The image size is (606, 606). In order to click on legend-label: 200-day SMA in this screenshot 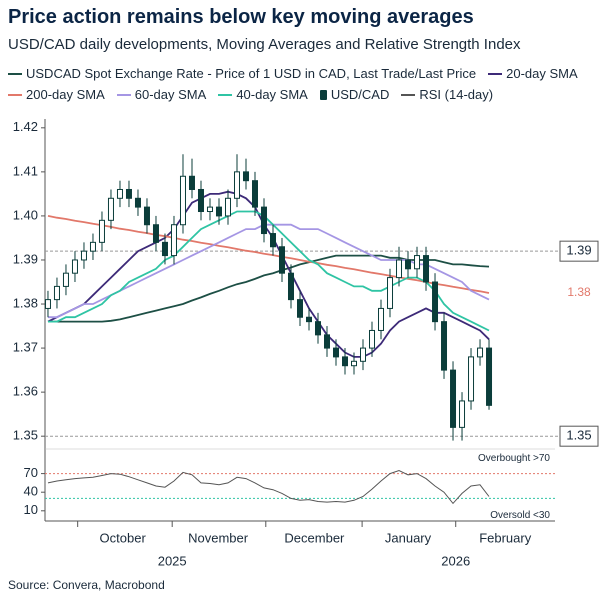, I will do `click(65, 94)`.